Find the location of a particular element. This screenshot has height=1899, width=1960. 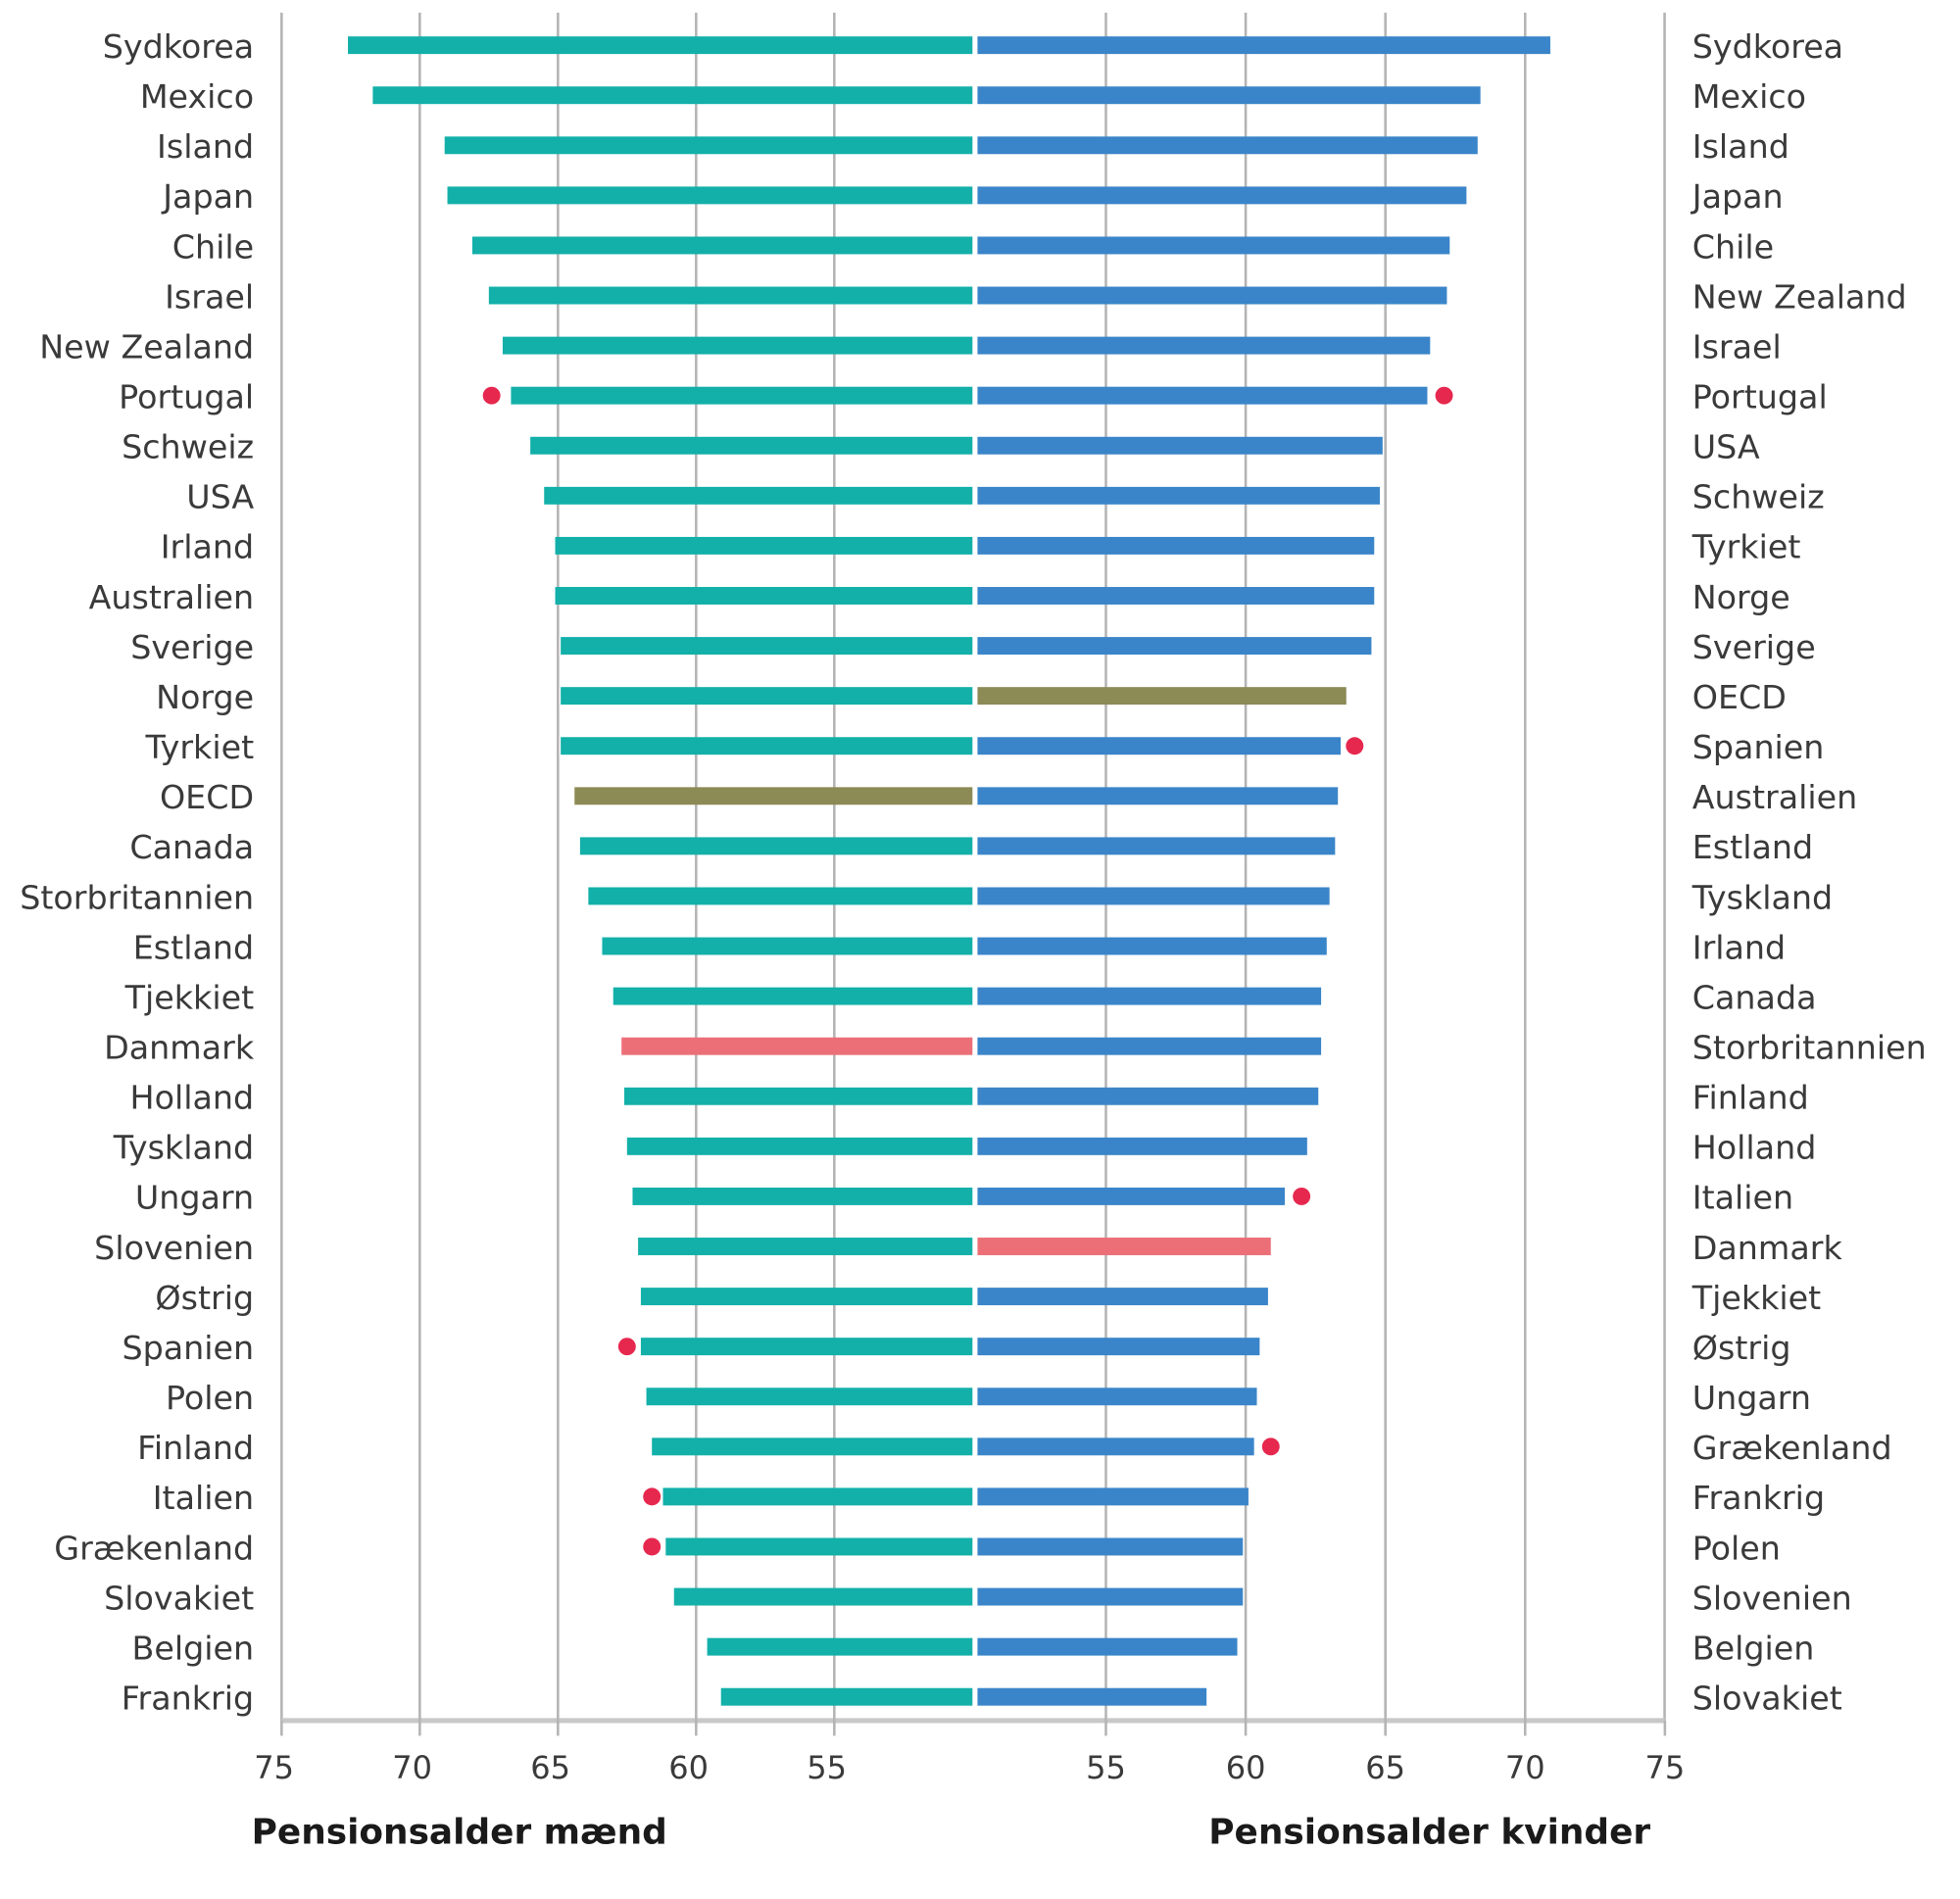

right-axis-title: Pensionsalder kvinder is located at coordinates (1429, 1833).